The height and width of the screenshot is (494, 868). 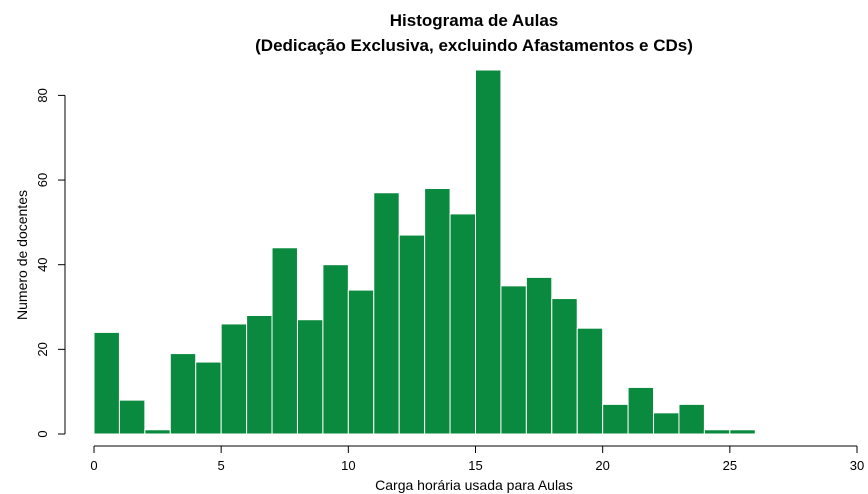 I want to click on x-tick-label: 0, so click(x=93, y=465).